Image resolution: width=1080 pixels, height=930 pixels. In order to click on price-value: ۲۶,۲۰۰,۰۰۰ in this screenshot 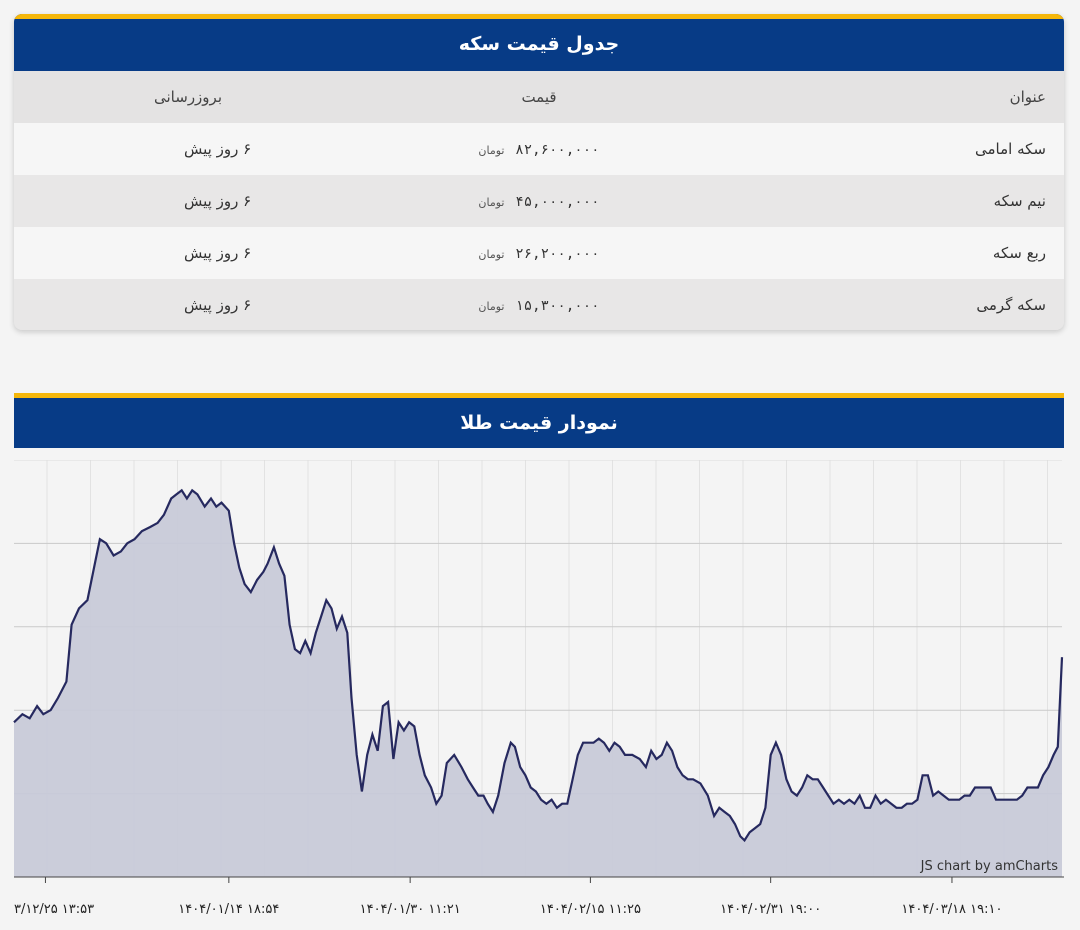, I will do `click(557, 254)`.